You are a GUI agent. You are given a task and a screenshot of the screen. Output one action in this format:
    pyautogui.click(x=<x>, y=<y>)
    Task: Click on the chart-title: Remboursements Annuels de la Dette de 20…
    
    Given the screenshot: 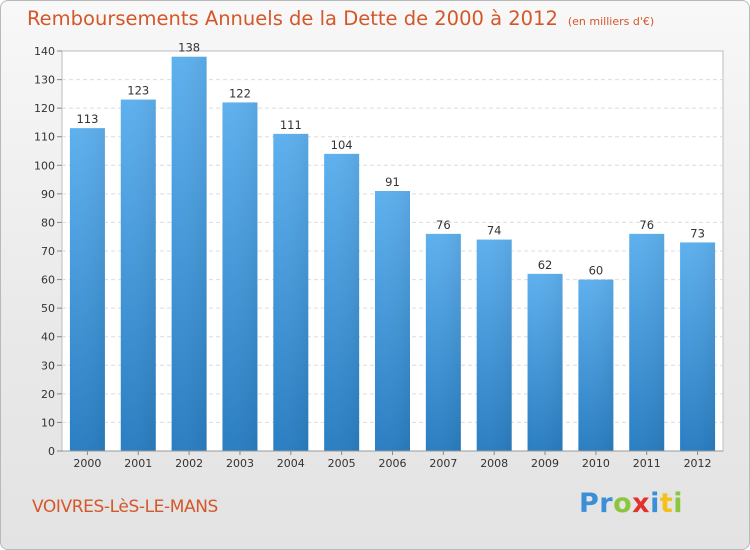 What is the action you would take?
    pyautogui.click(x=340, y=18)
    